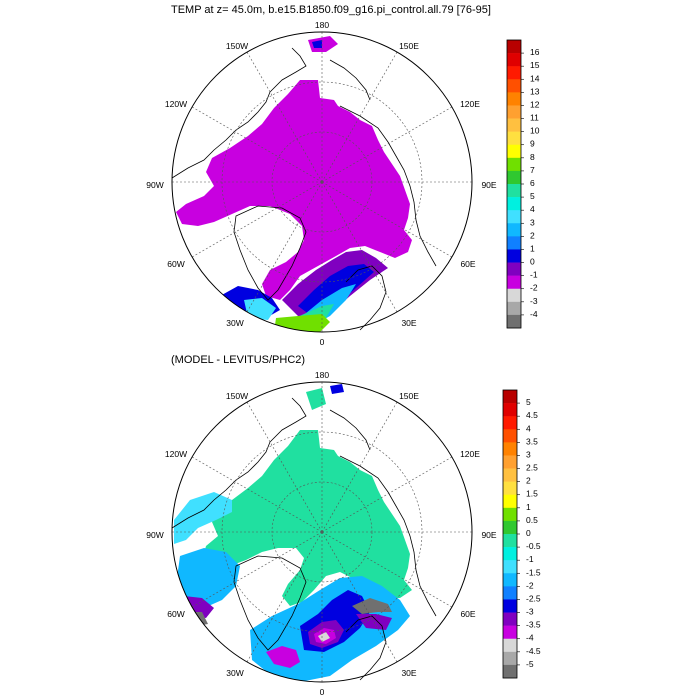  What do you see at coordinates (534, 275) in the screenshot?
I see `colorbar-1-tick-label: -1` at bounding box center [534, 275].